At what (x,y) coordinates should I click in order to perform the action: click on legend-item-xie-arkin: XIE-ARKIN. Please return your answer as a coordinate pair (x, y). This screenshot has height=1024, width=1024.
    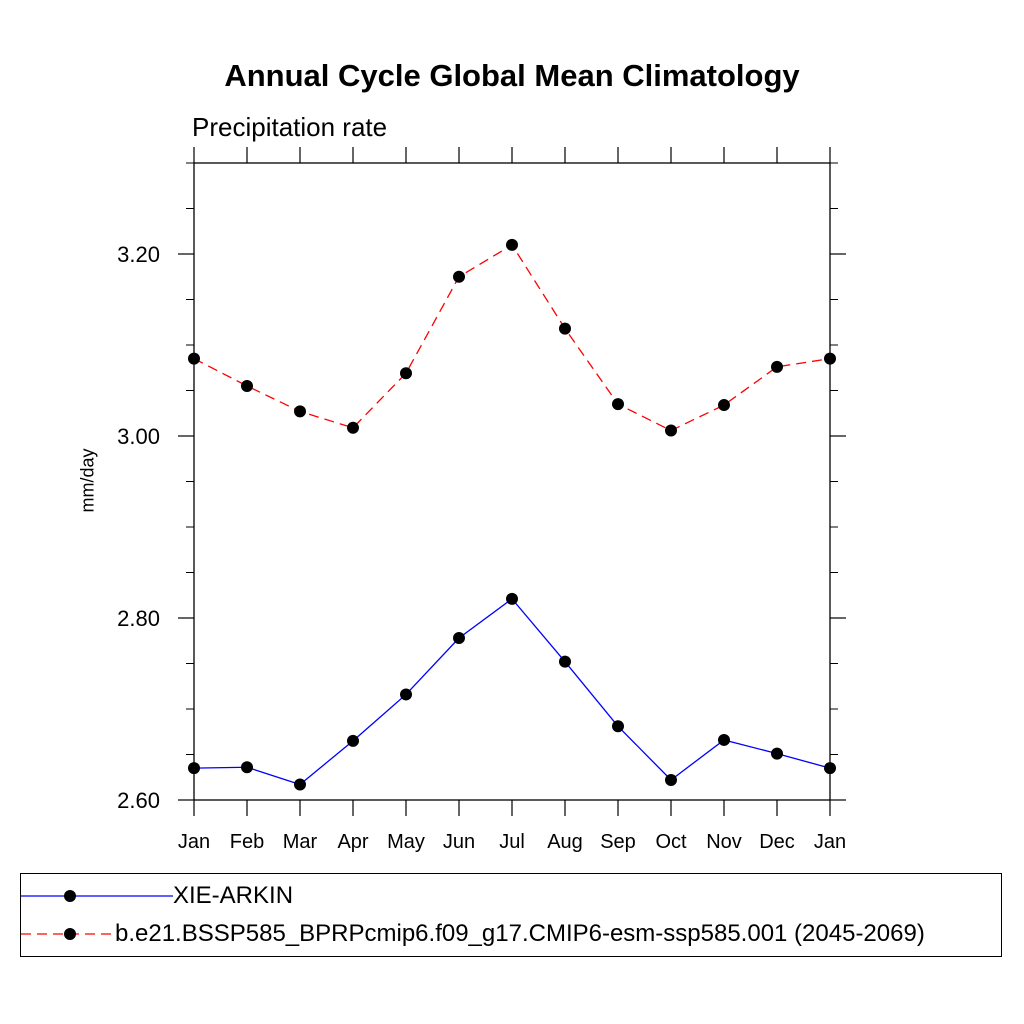
    Looking at the image, I should click on (157, 896).